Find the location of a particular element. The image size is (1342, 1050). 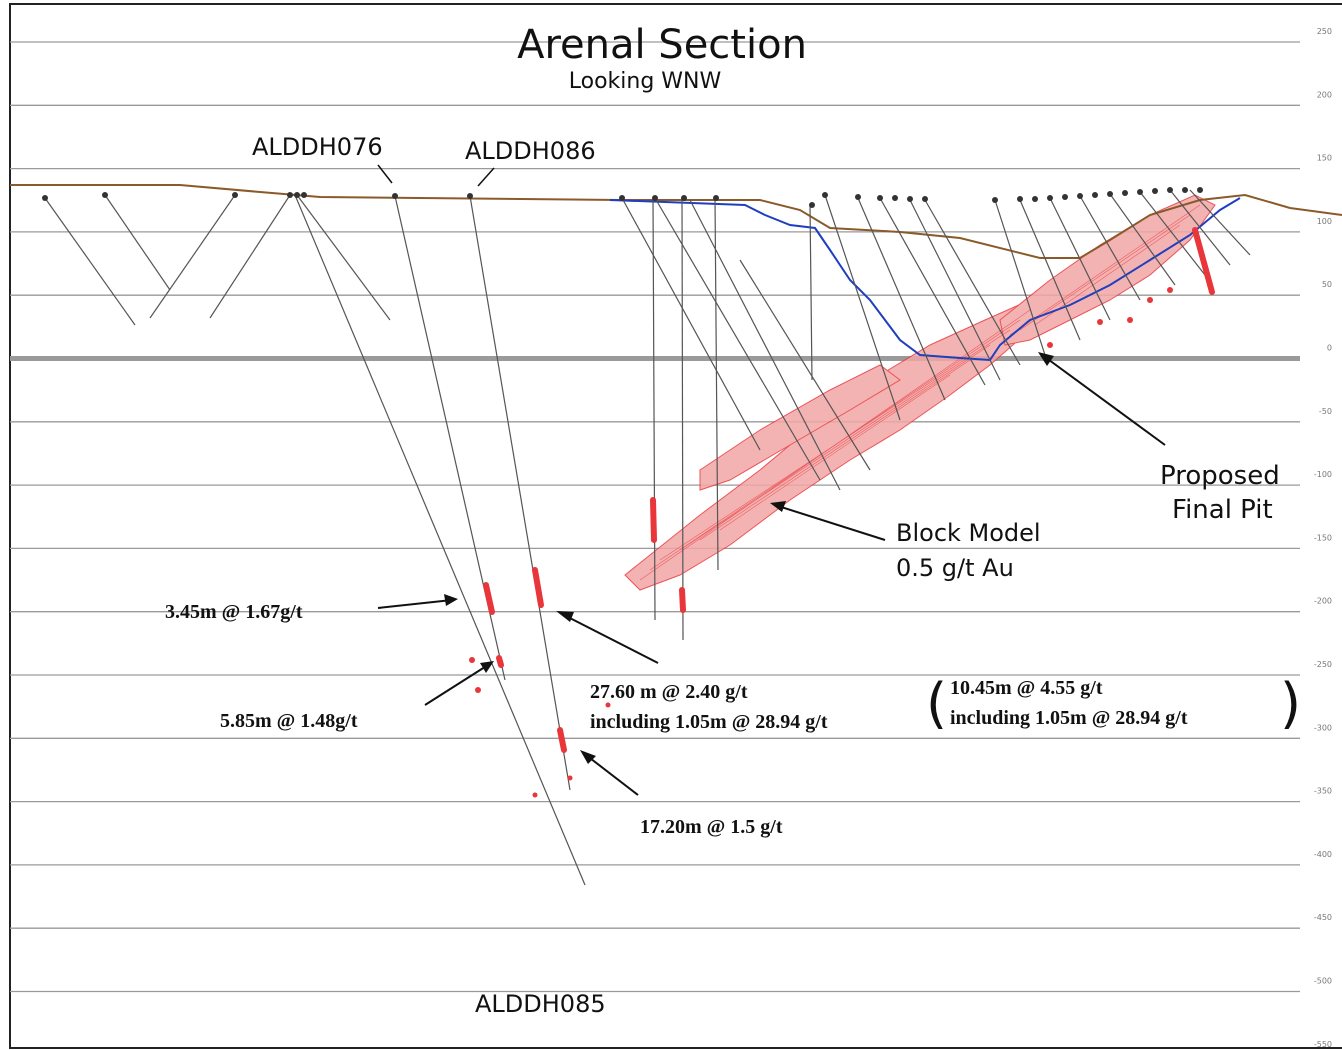

intercept-label-5: 17.20m @ 1.5 g/t is located at coordinates (711, 827).